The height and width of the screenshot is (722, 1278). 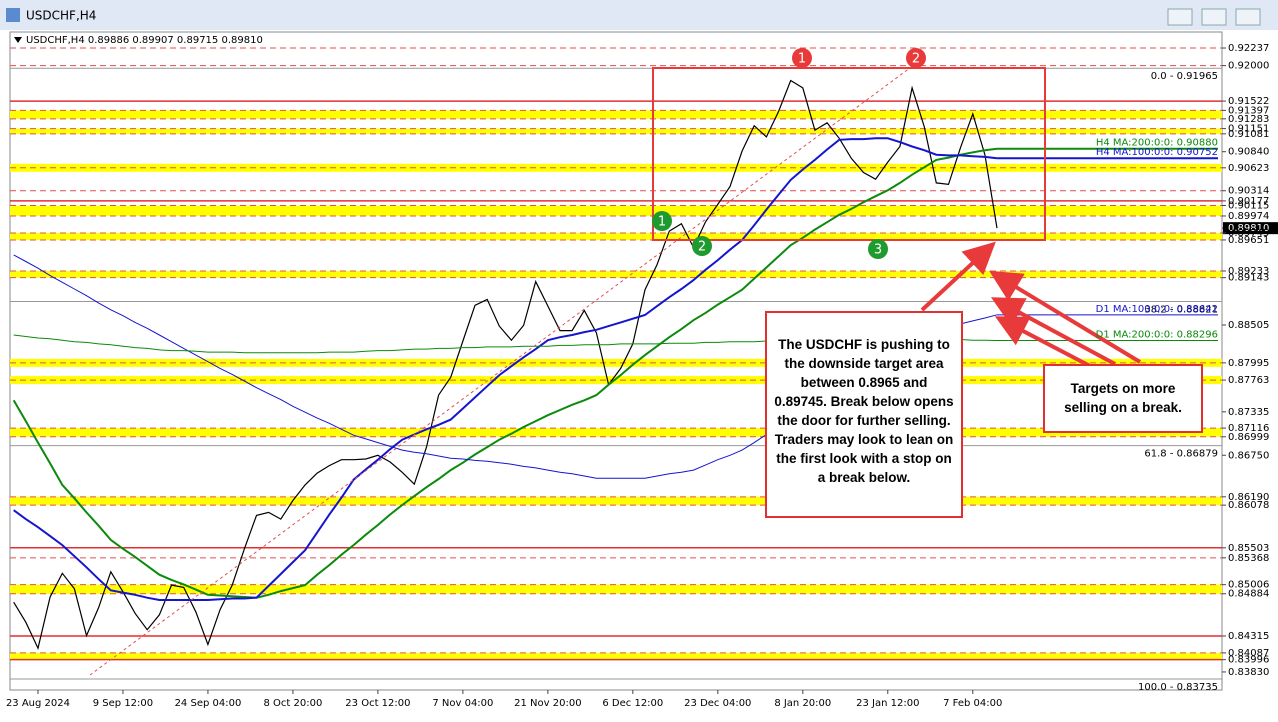 What do you see at coordinates (887, 703) in the screenshot?
I see `x-tick-label: 23 Jan 12:00` at bounding box center [887, 703].